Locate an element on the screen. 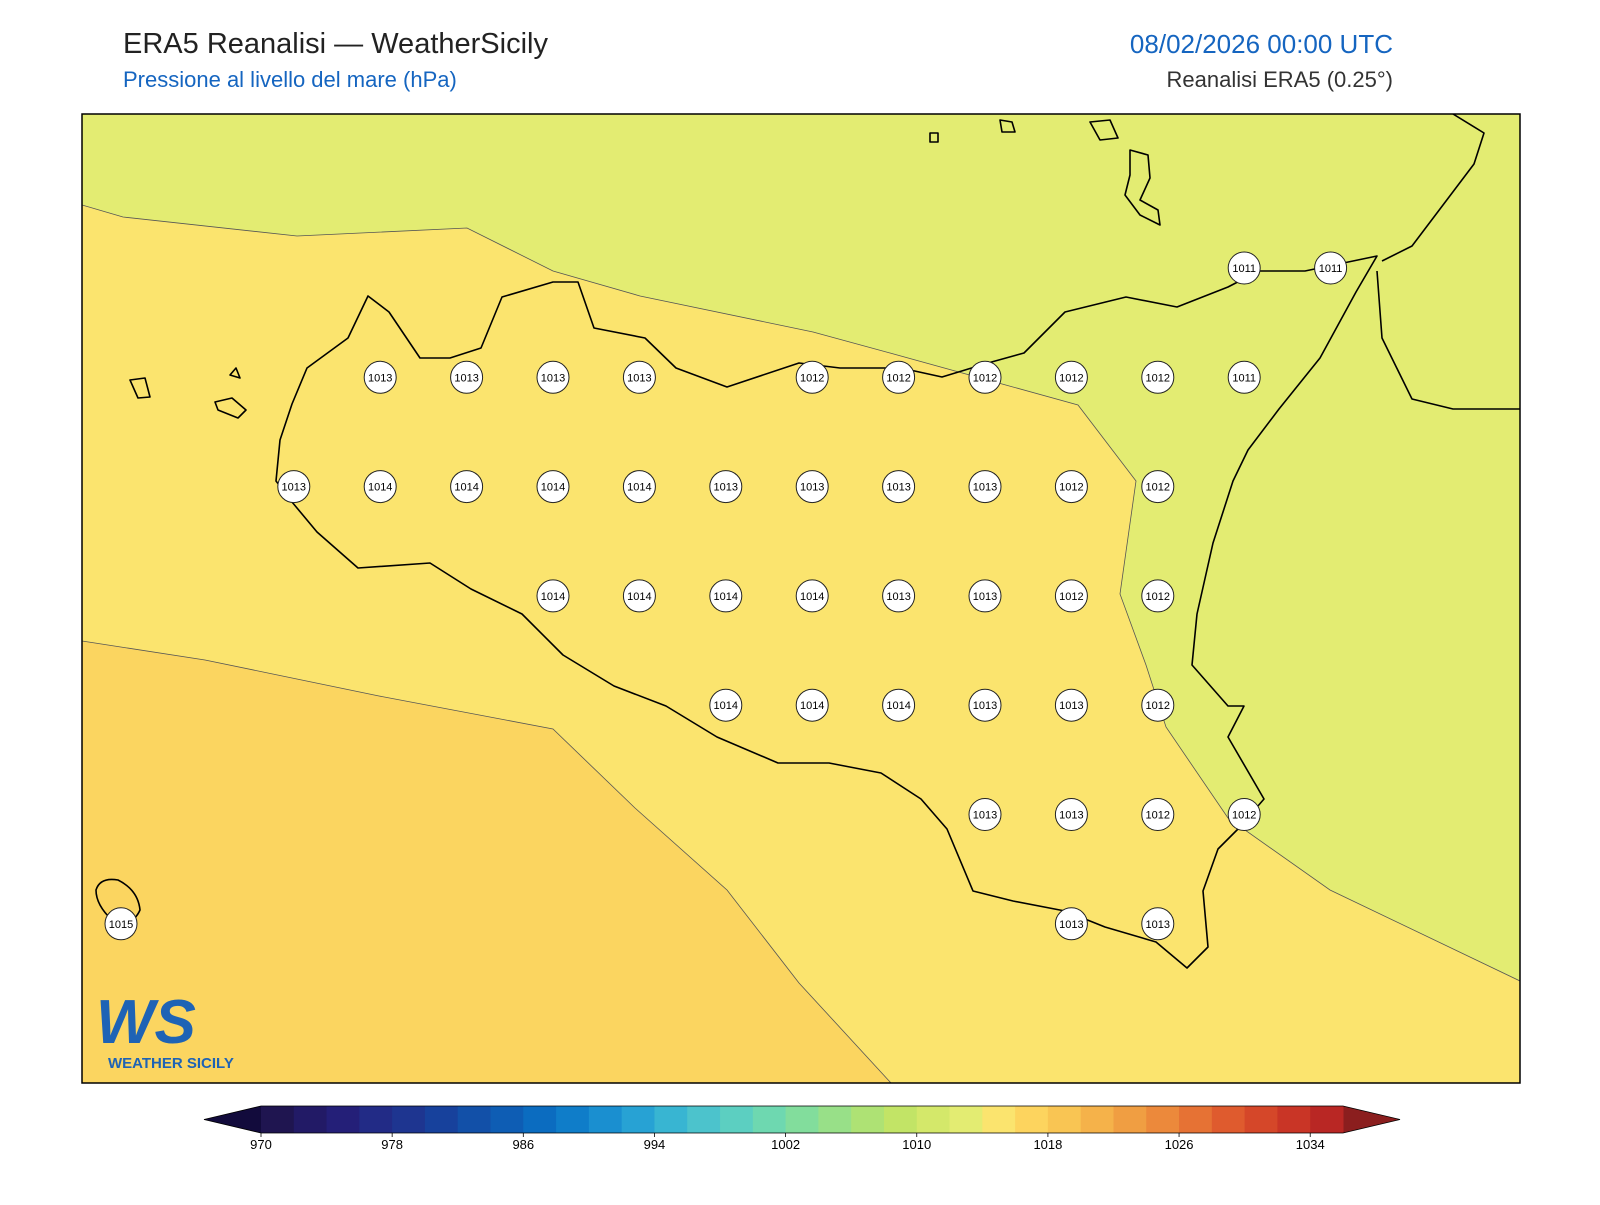 The image size is (1600, 1205). colorbar-tick-label: 986 is located at coordinates (523, 1144).